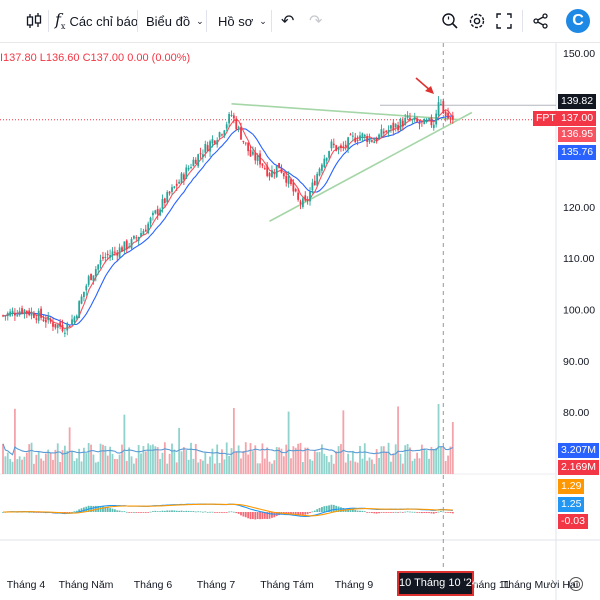  Describe the element at coordinates (477, 21) in the screenshot. I see `settings-button` at that location.